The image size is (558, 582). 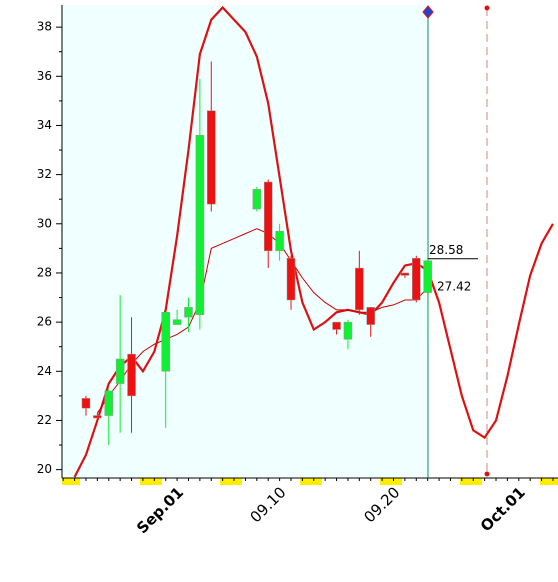 What do you see at coordinates (454, 287) in the screenshot?
I see `price-label: 27.42` at bounding box center [454, 287].